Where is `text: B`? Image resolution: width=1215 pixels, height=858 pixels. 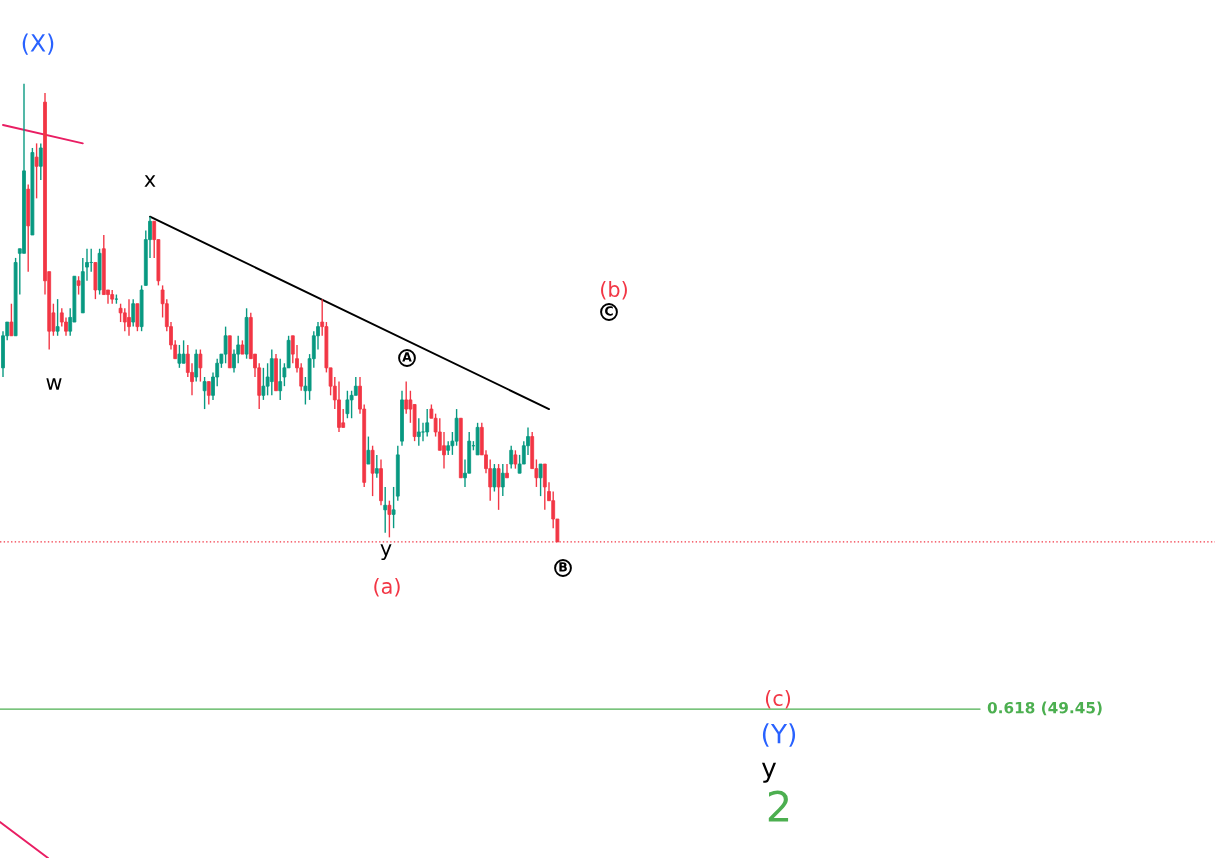 text: B is located at coordinates (563, 567).